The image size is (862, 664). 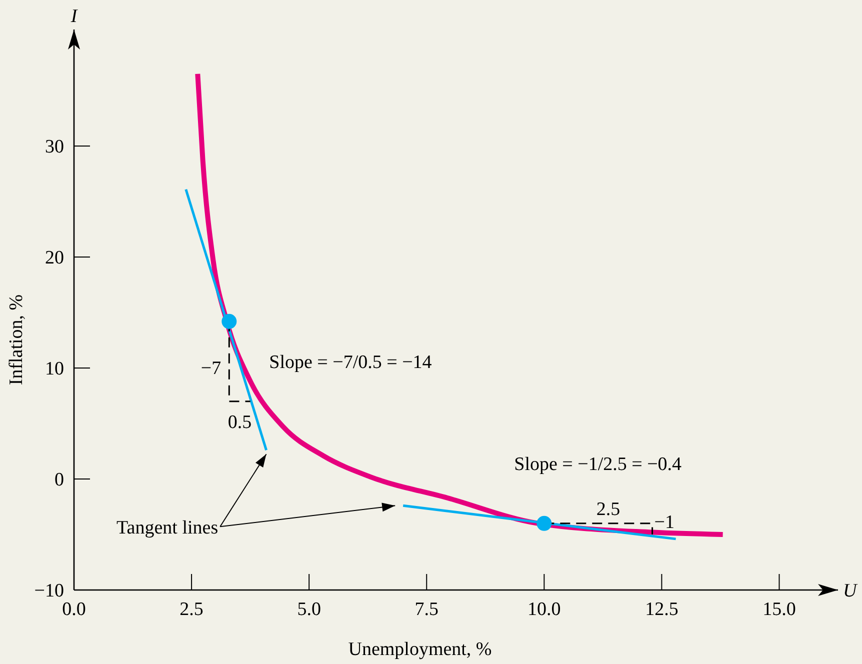 I want to click on x-tick-label: 12.5, so click(x=661, y=609).